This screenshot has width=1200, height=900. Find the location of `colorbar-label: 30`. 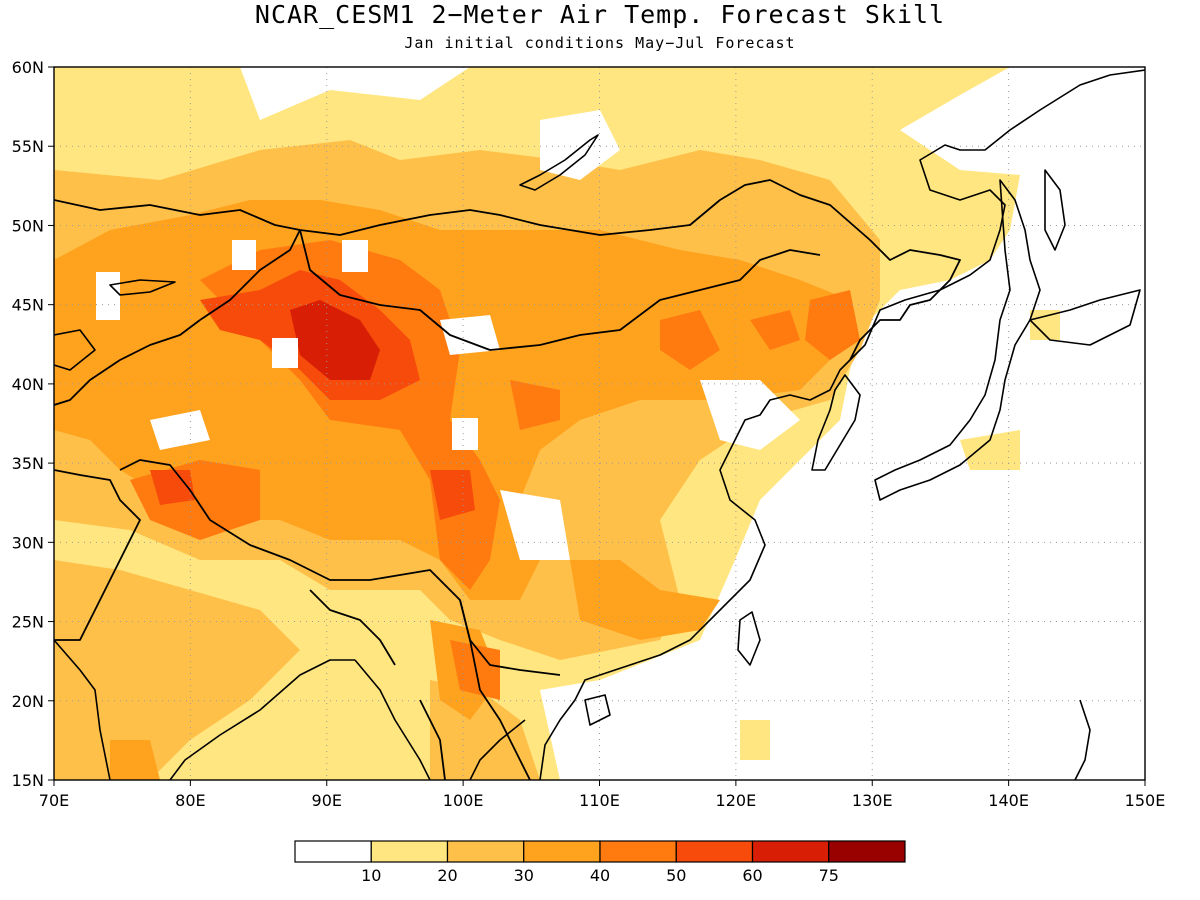

colorbar-label: 30 is located at coordinates (524, 875).